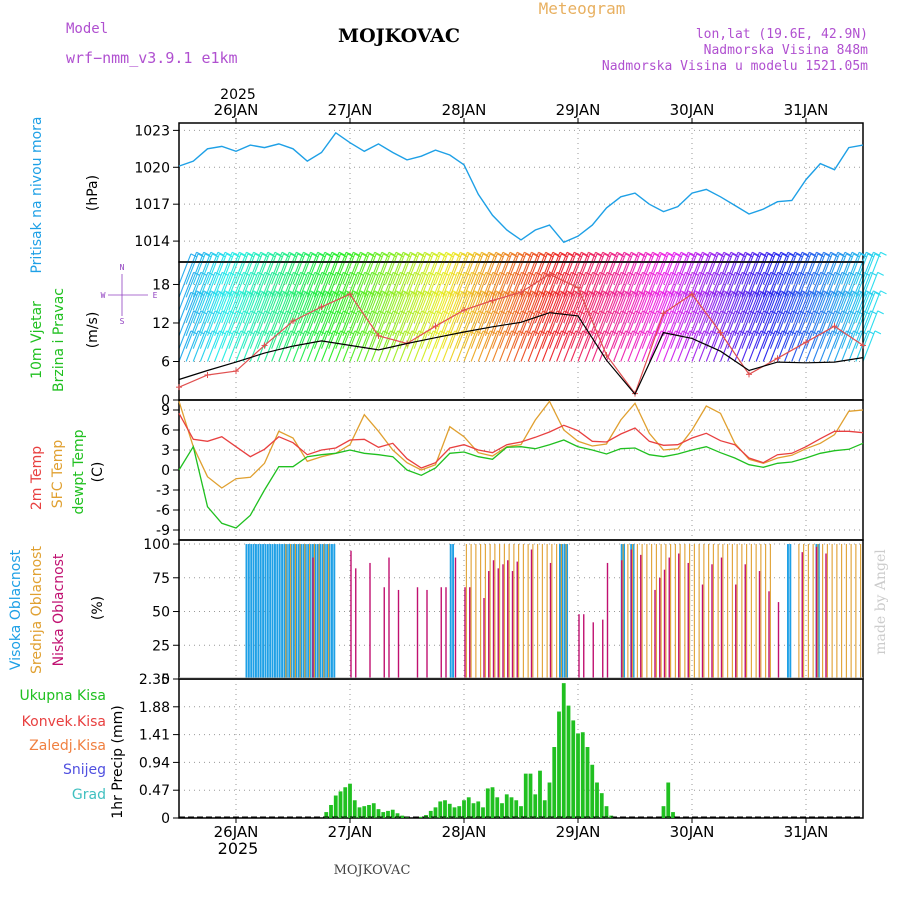 This screenshot has height=900, width=900. I want to click on temp-ytick-label: 3, so click(165, 451).